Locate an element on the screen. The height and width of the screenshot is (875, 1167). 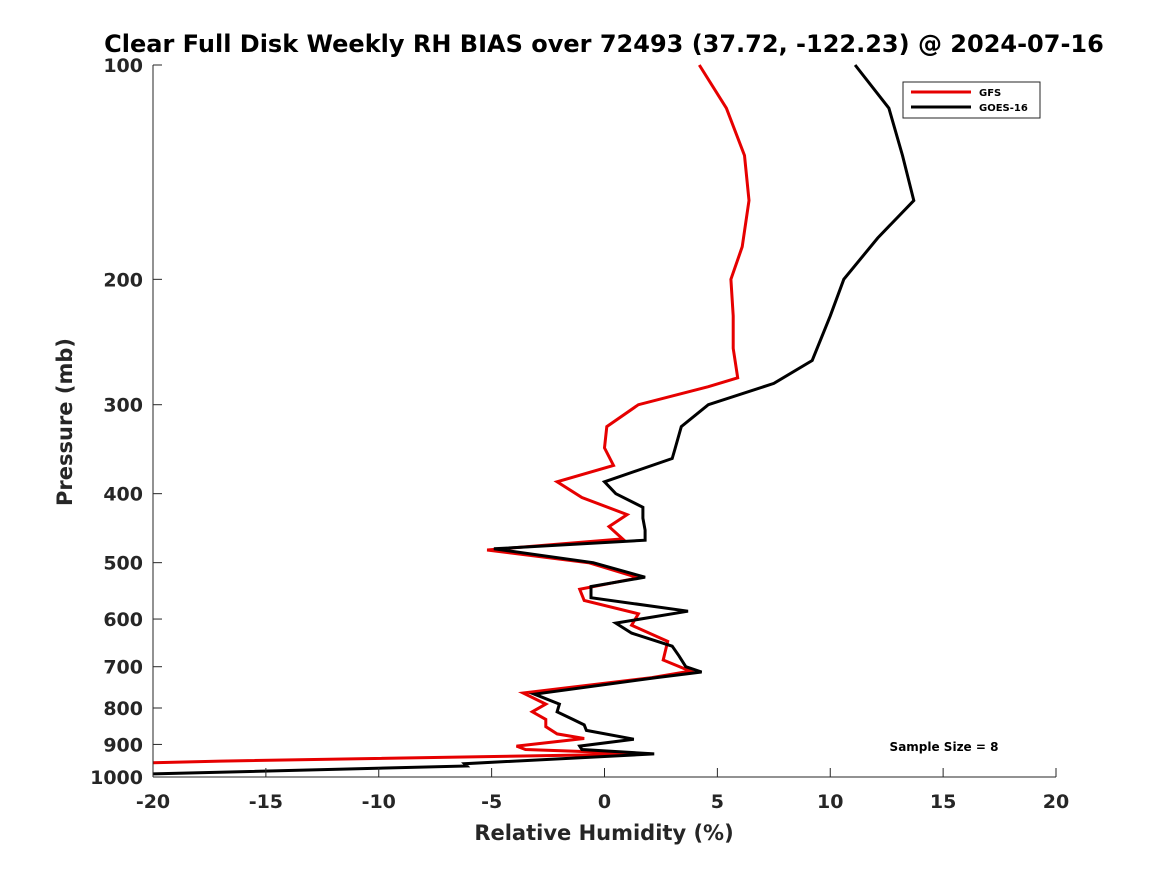
y-tick-label: 1000 is located at coordinates (116, 778).